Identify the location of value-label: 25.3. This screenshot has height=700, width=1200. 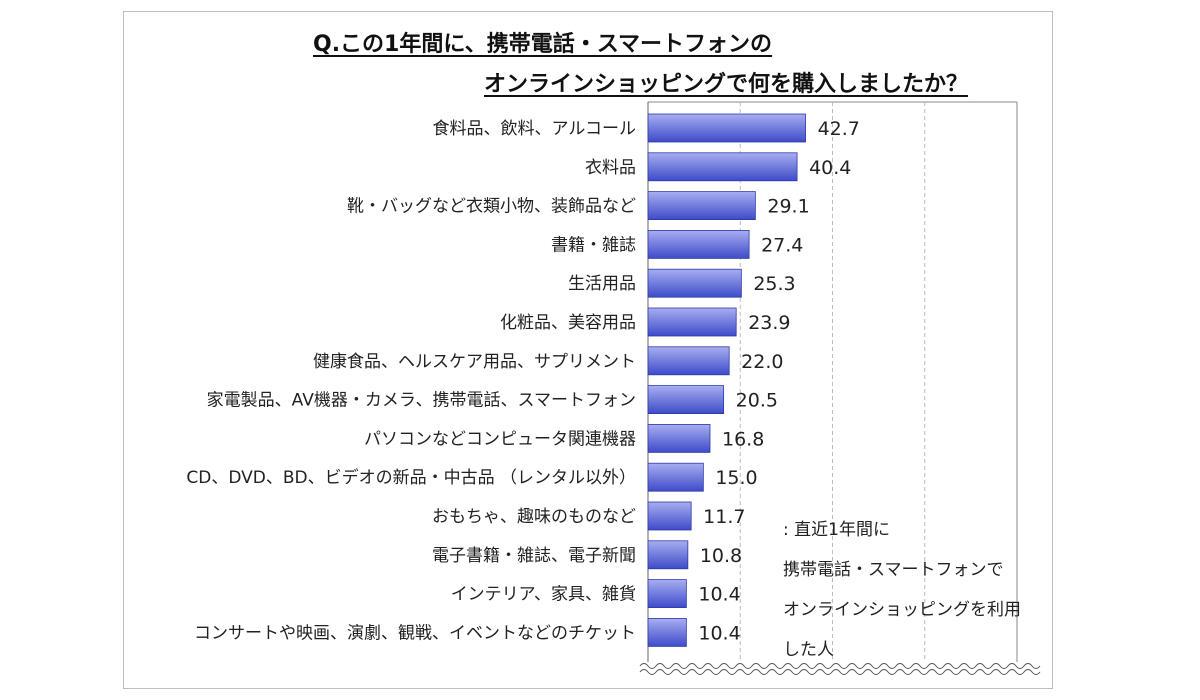
(774, 284).